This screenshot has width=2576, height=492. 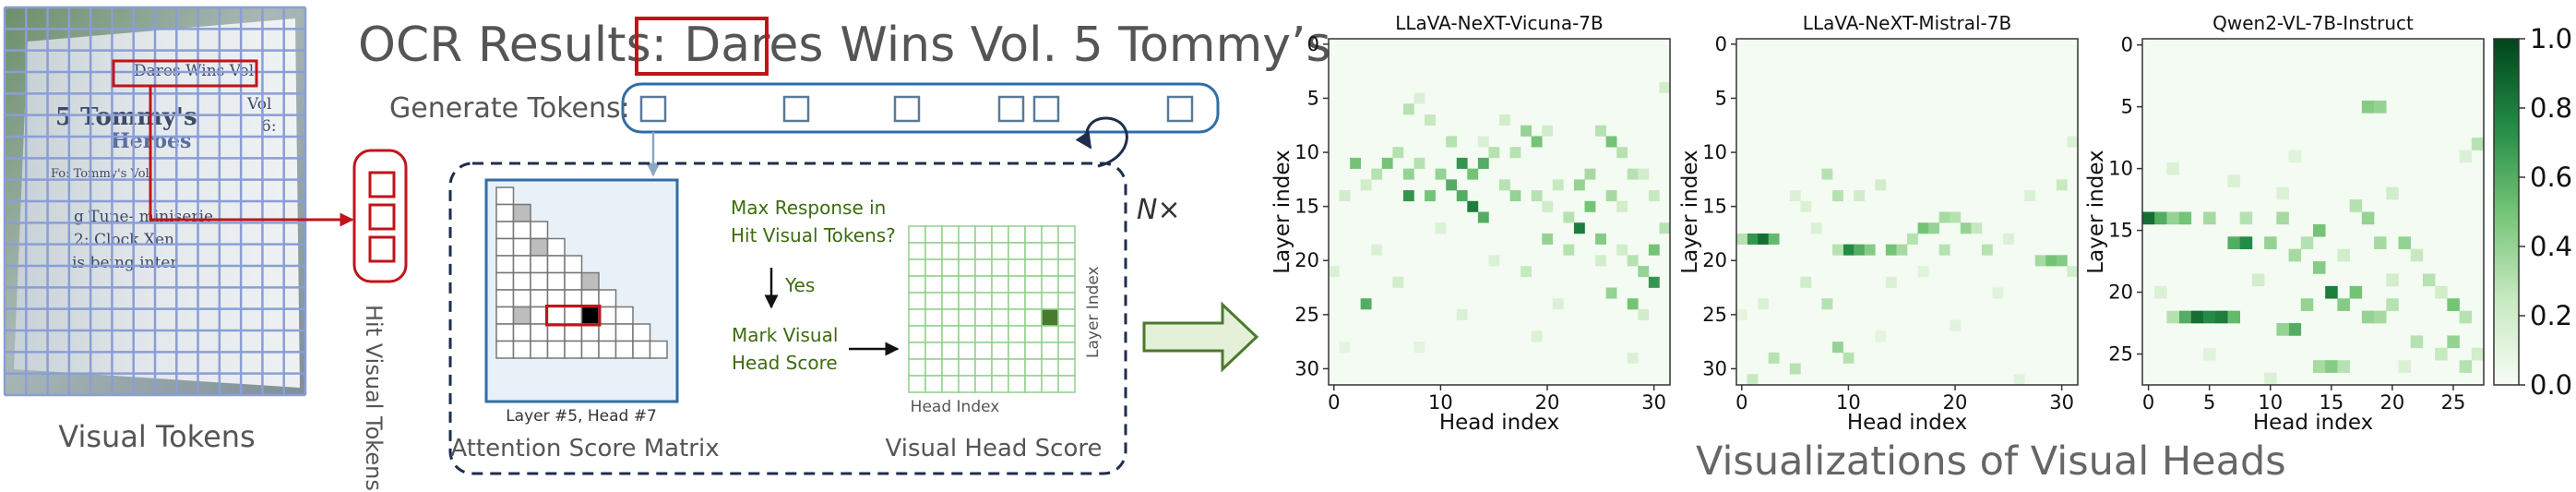 I want to click on mark-visual-head-score: Mark Visual Head Score, so click(x=785, y=349).